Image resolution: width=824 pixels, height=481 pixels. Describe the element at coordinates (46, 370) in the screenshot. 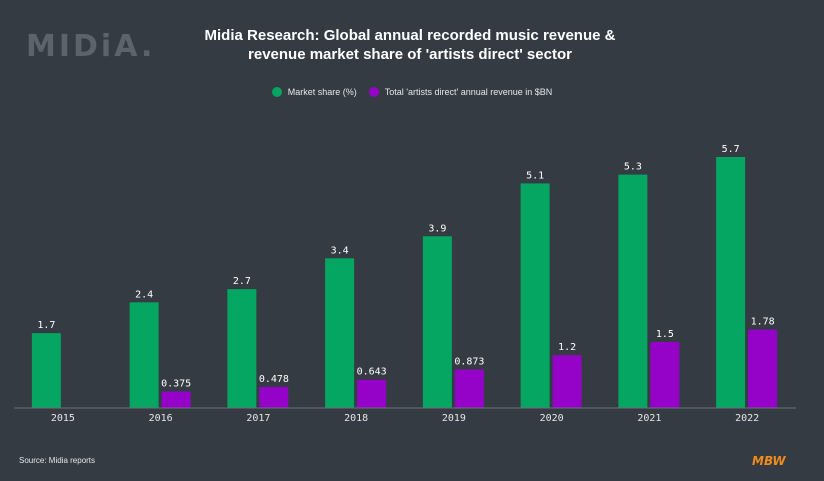

I see `market-share-bar-2015` at that location.